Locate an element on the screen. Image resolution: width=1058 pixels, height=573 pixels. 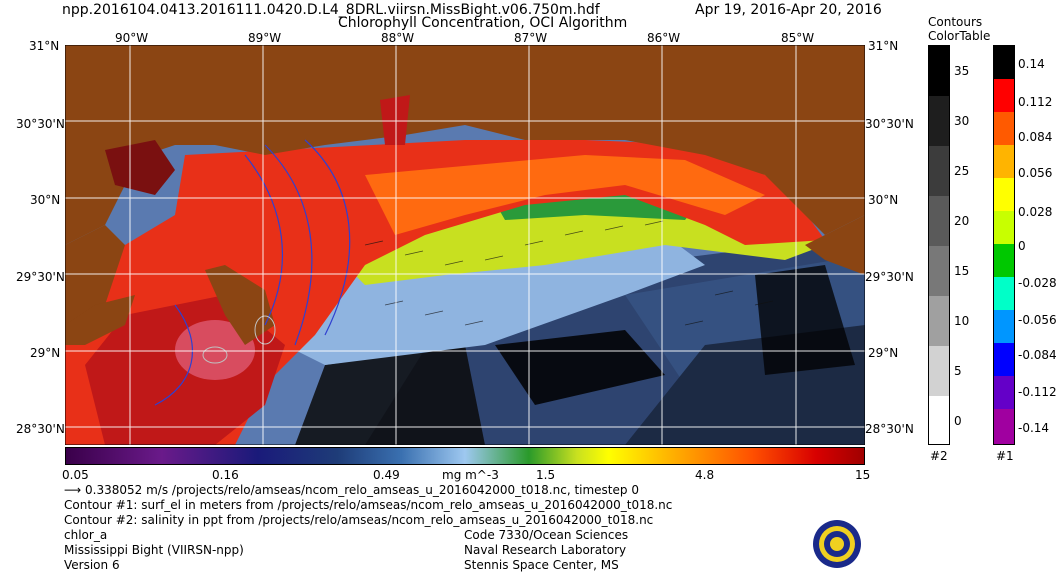
org-line1: Code 7330/Ocean Sciences is located at coordinates (546, 535).